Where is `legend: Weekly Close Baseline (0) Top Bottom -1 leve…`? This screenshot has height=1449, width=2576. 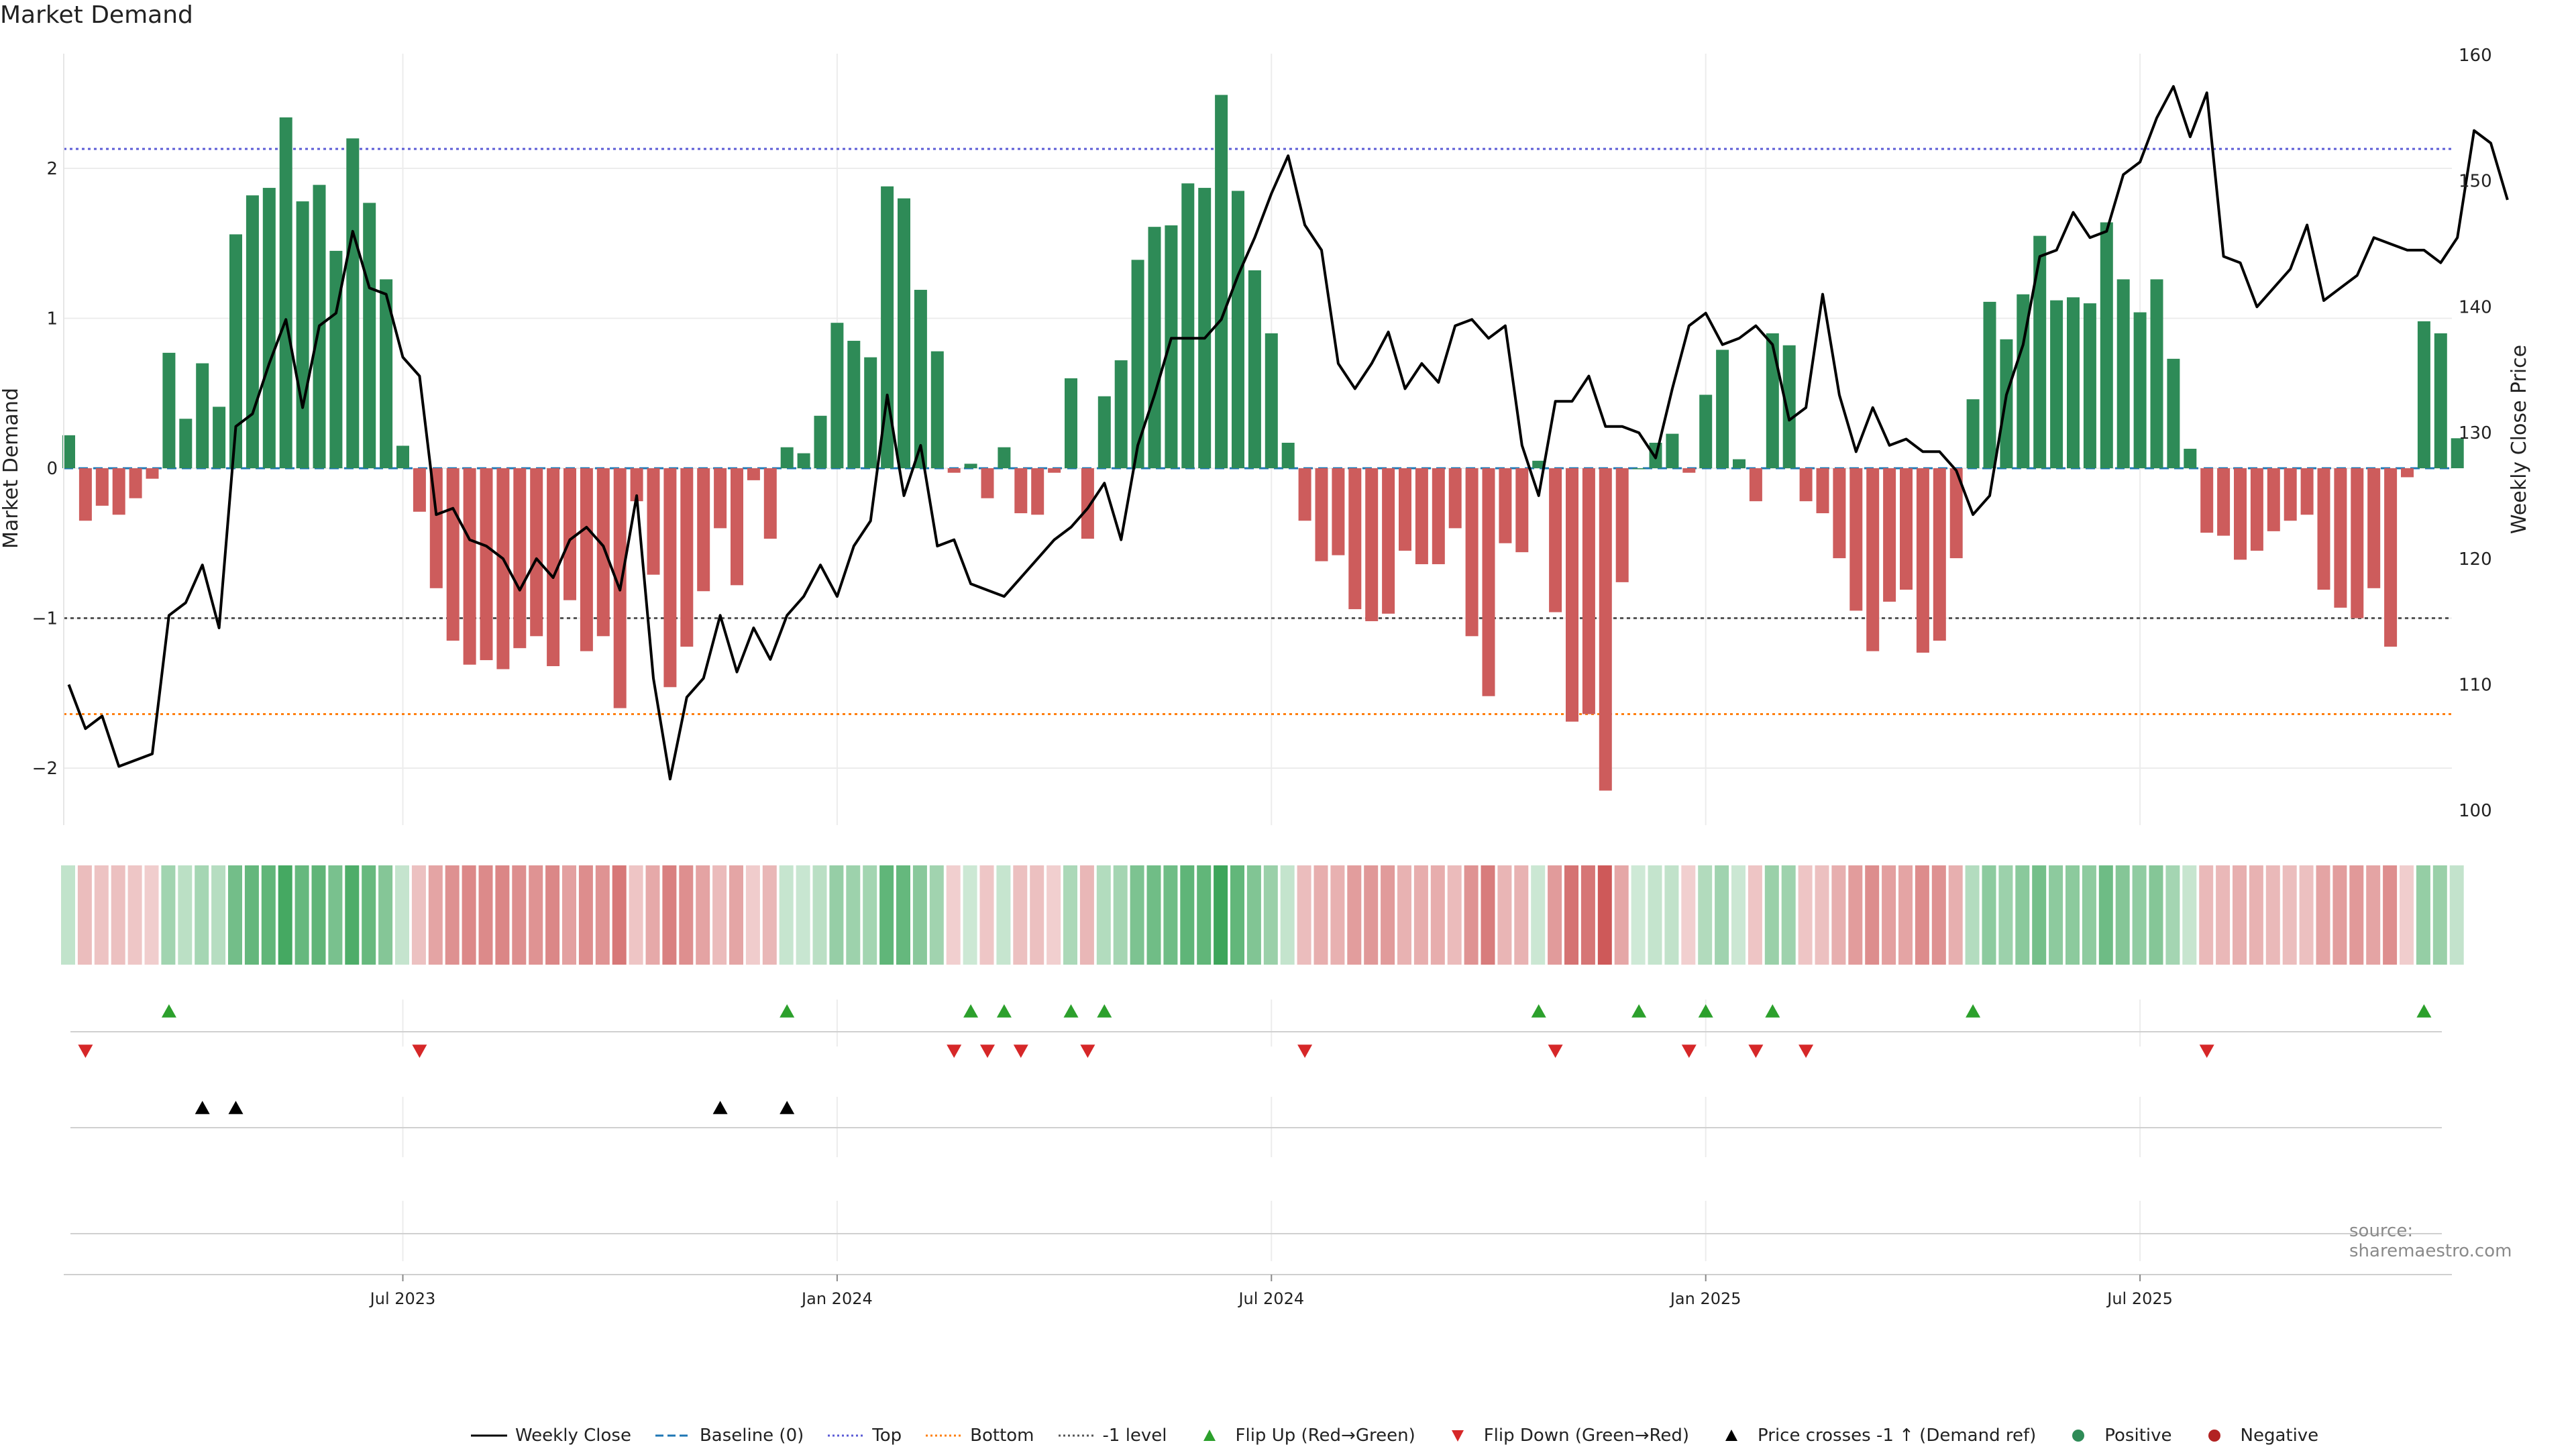
legend: Weekly Close Baseline (0) Top Bottom -1 leve… is located at coordinates (1394, 1435).